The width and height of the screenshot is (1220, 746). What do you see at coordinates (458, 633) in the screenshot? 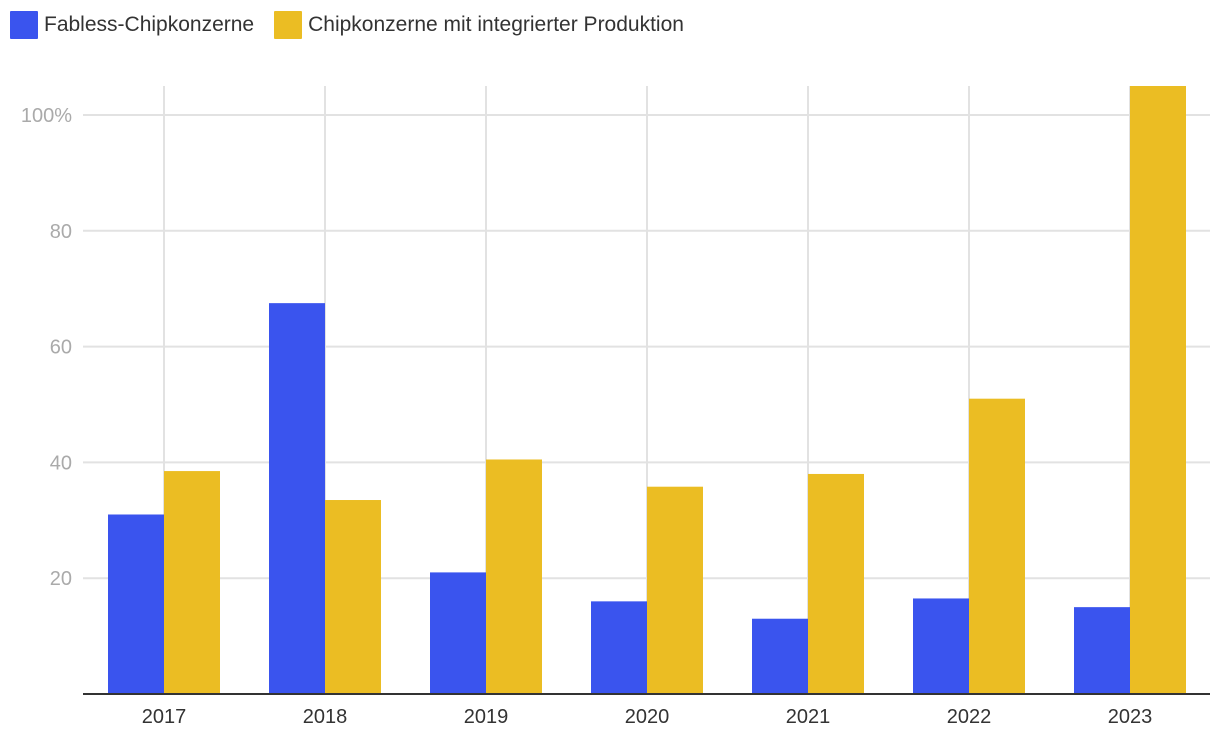
I see `bar-fabless-2019` at bounding box center [458, 633].